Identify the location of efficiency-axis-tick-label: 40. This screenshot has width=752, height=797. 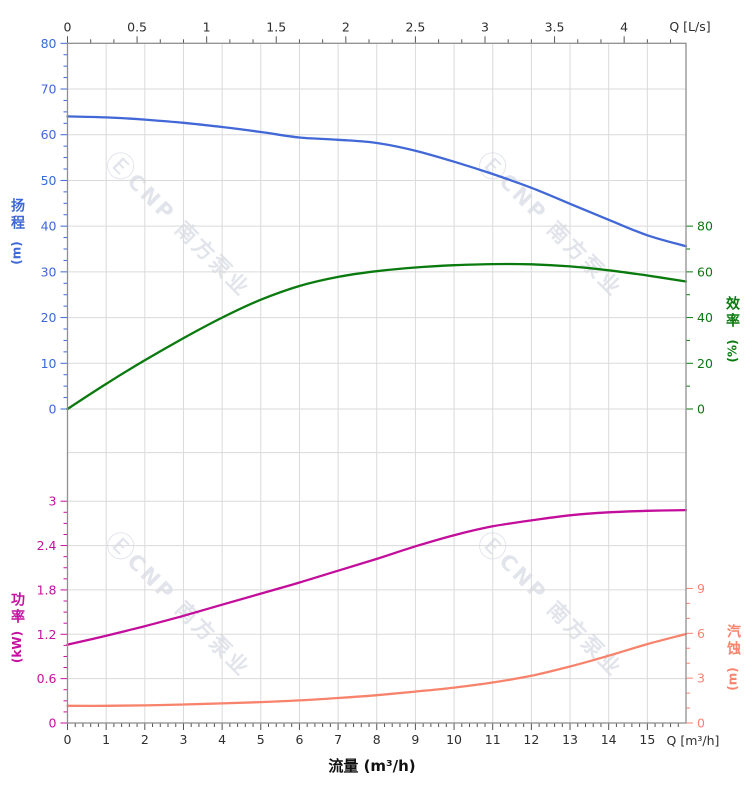
(705, 317).